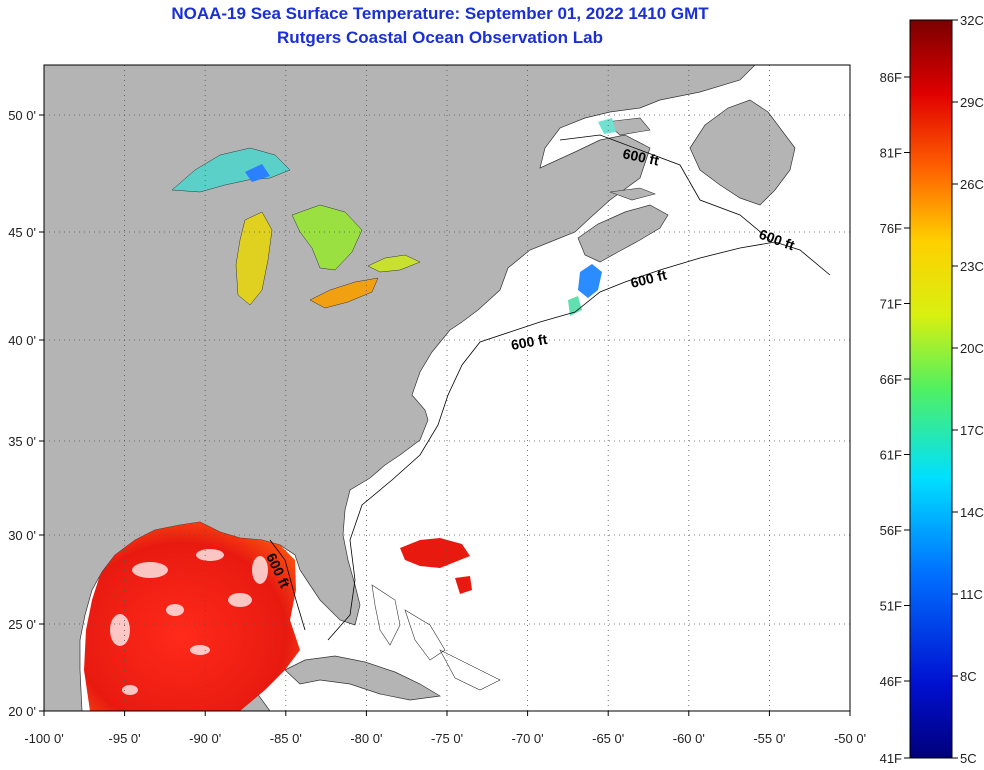  Describe the element at coordinates (891, 606) in the screenshot. I see `colorbar-fahrenheit-label: 51F` at that location.